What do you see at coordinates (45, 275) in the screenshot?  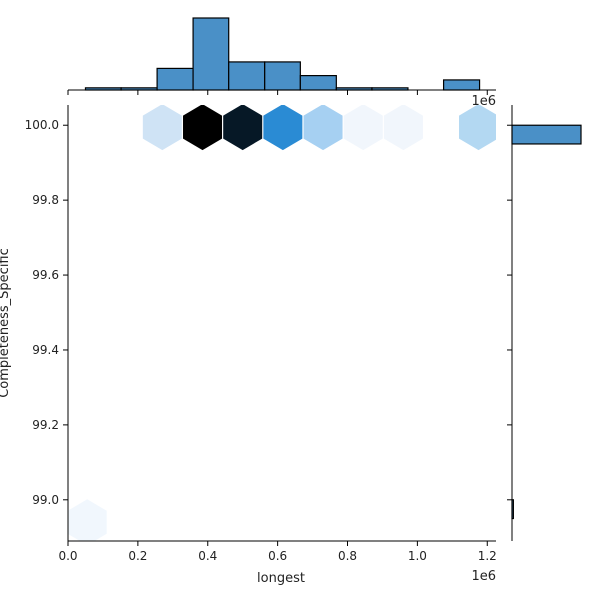 I see `y-tick-label-3: 99.6` at bounding box center [45, 275].